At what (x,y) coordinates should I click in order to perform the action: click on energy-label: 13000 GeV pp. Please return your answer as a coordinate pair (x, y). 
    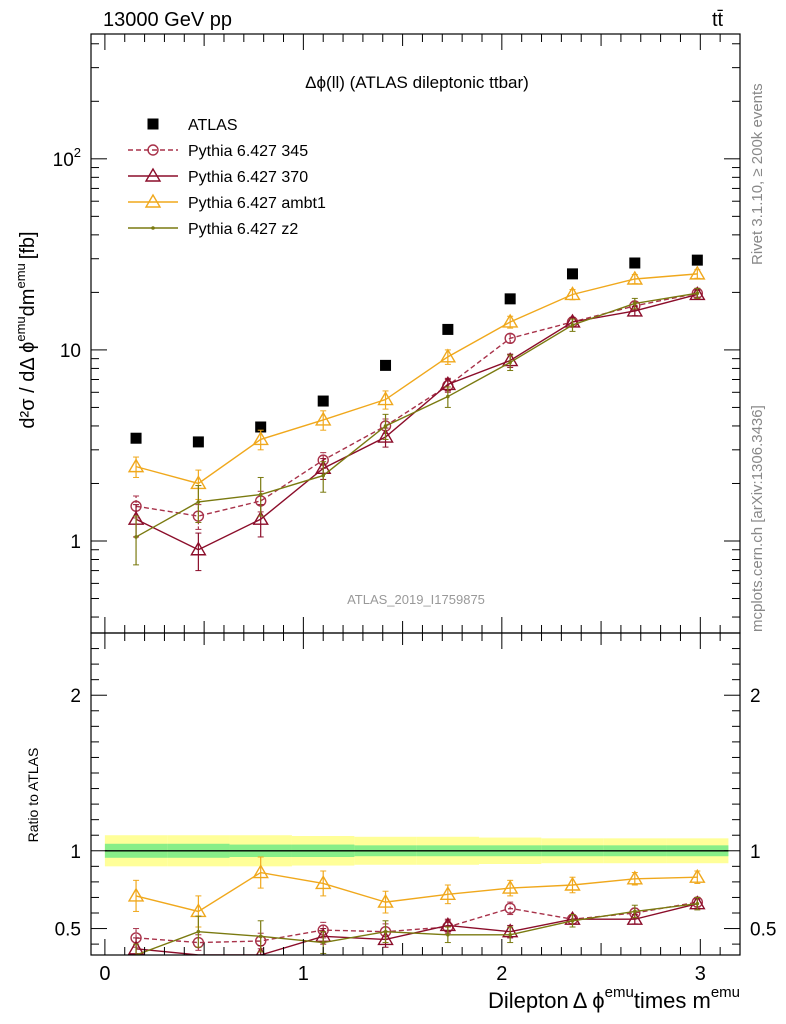
    Looking at the image, I should click on (167, 20).